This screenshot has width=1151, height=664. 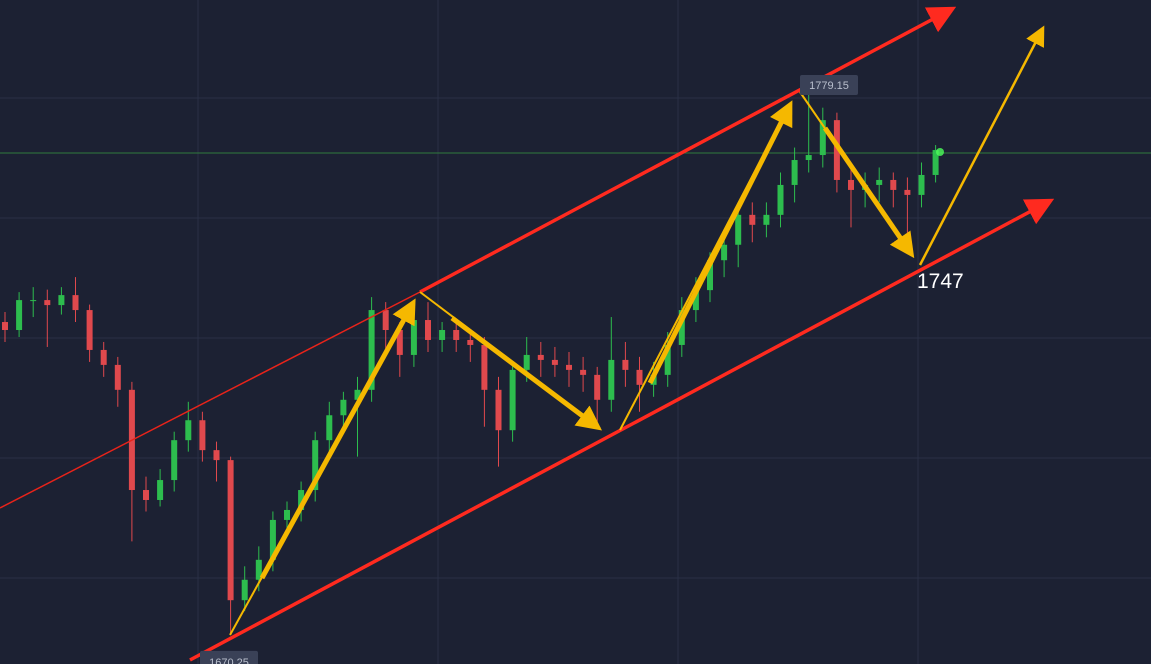 What do you see at coordinates (229, 660) in the screenshot?
I see `price-tag: 1670.25` at bounding box center [229, 660].